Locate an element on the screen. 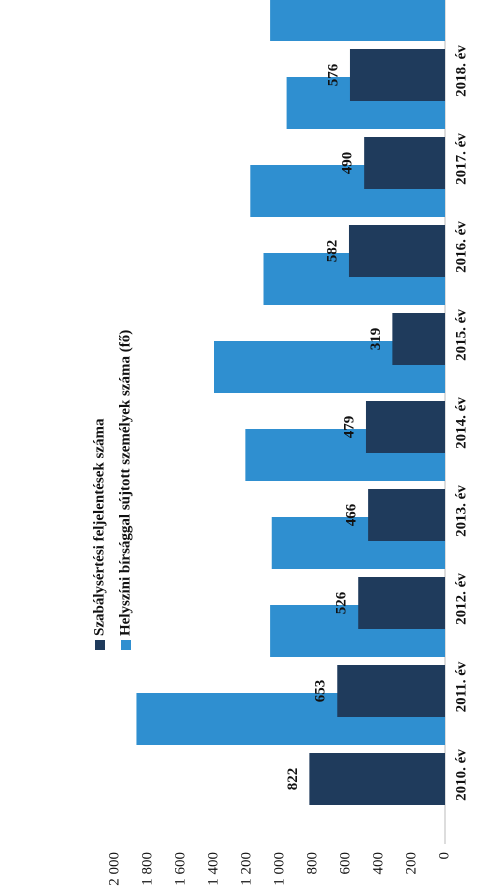 This screenshot has width=489, height=894. x-tick-label: 2018. év is located at coordinates (461, 71).